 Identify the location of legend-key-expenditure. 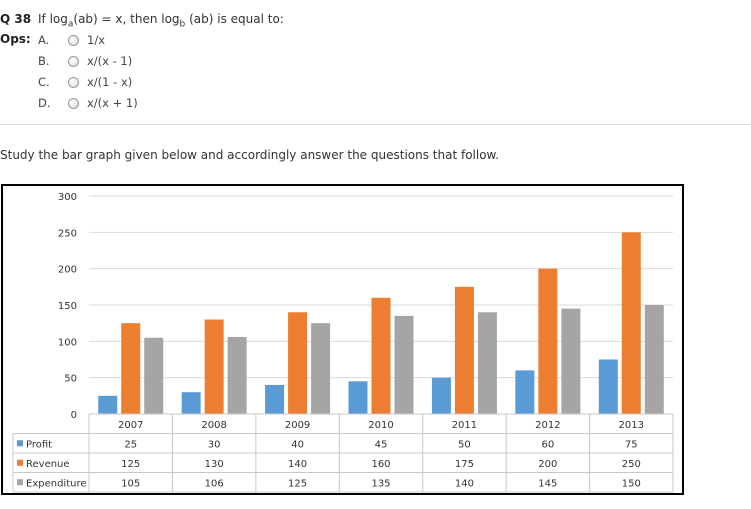
(20, 482).